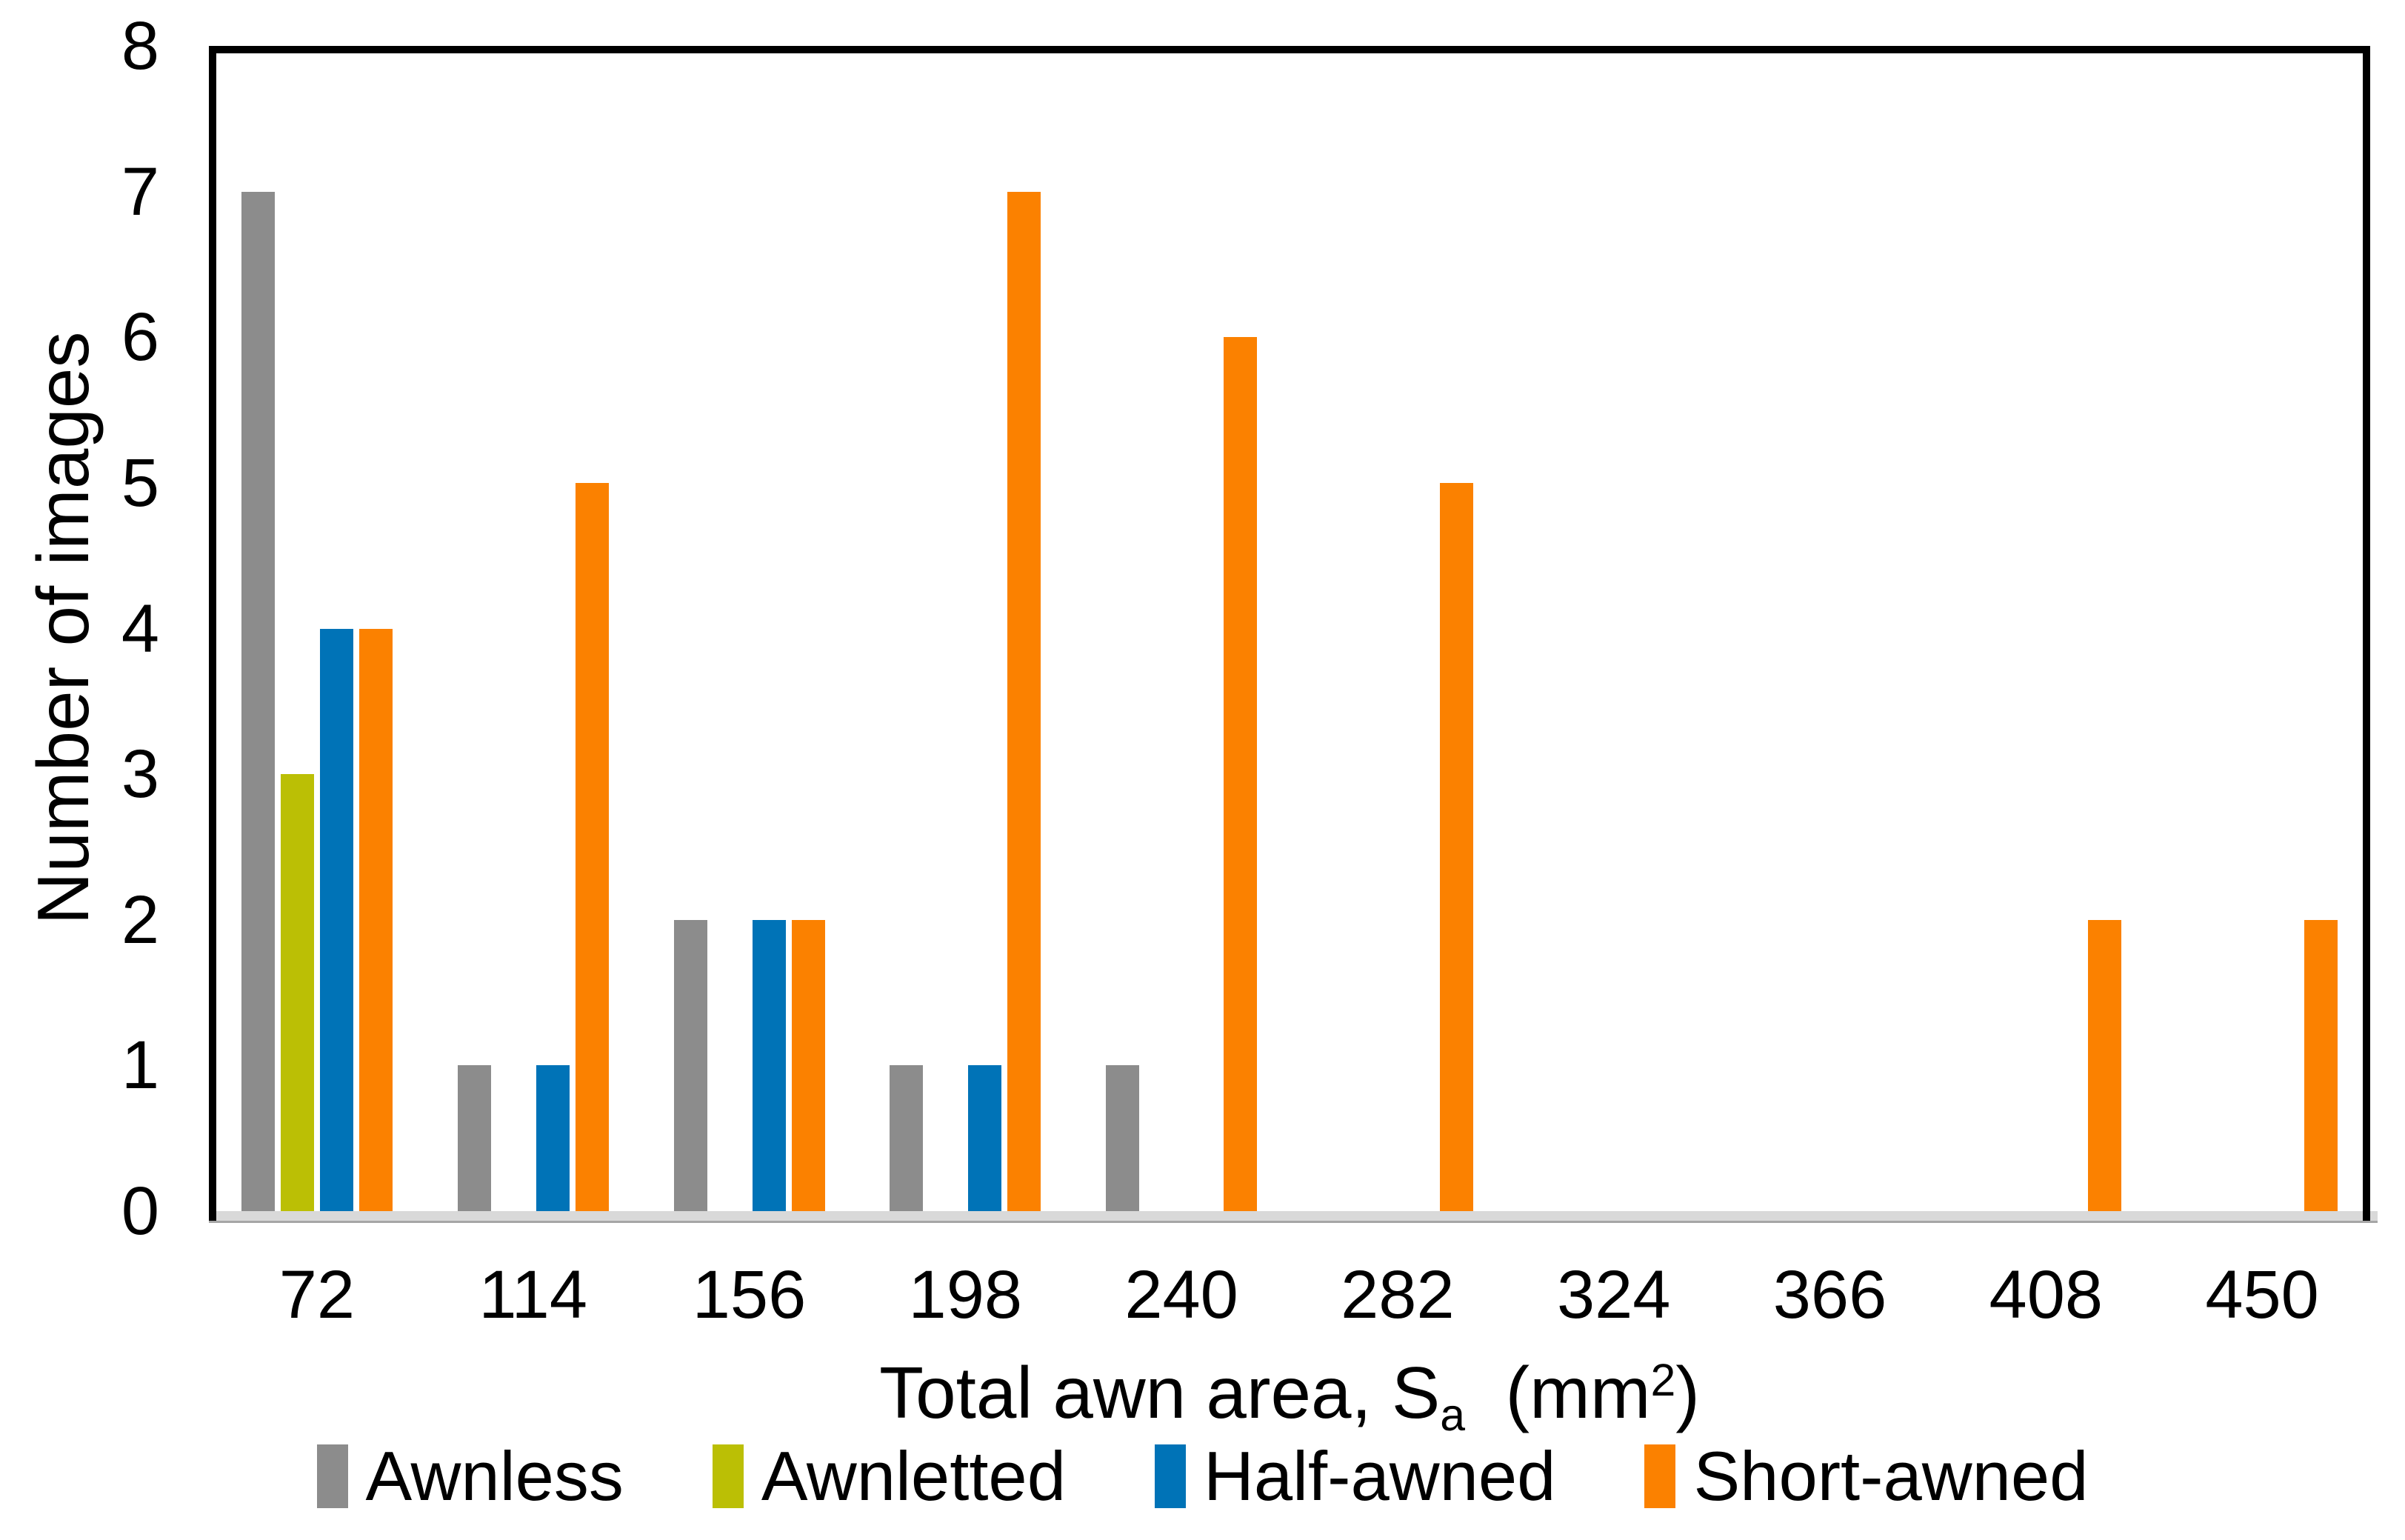 The image size is (2405, 1540). I want to click on legend-label-half-awned: Half-awned, so click(1380, 1475).